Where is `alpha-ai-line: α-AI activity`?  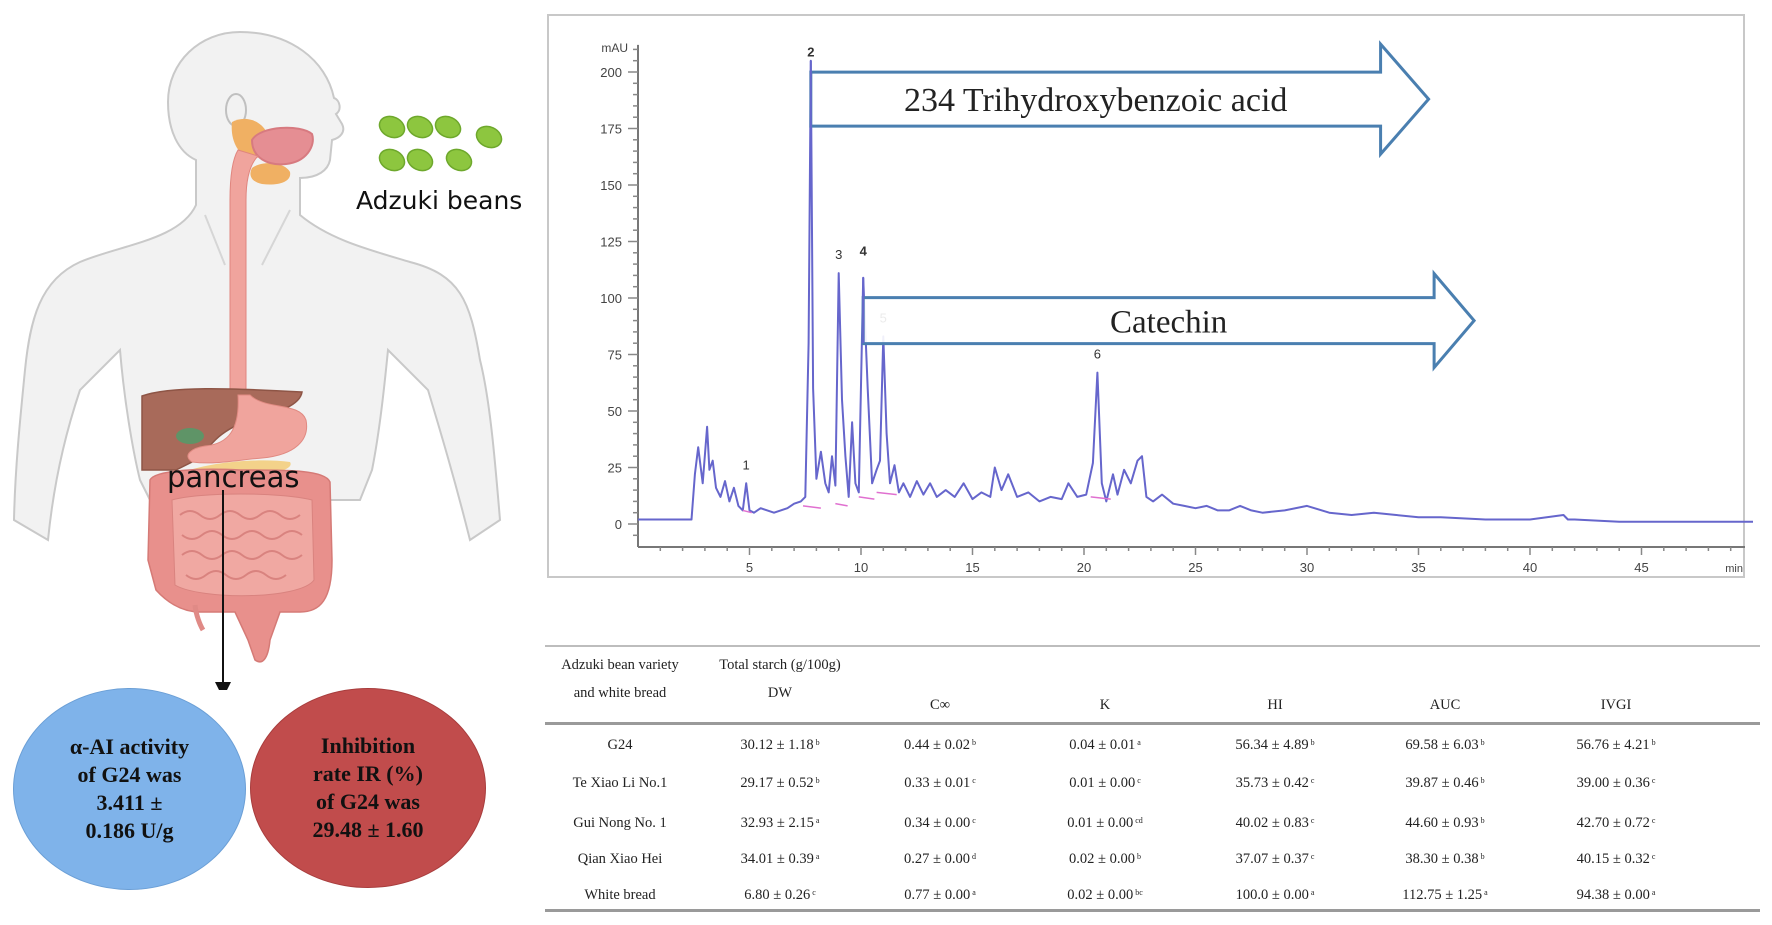 alpha-ai-line: α-AI activity is located at coordinates (129, 746).